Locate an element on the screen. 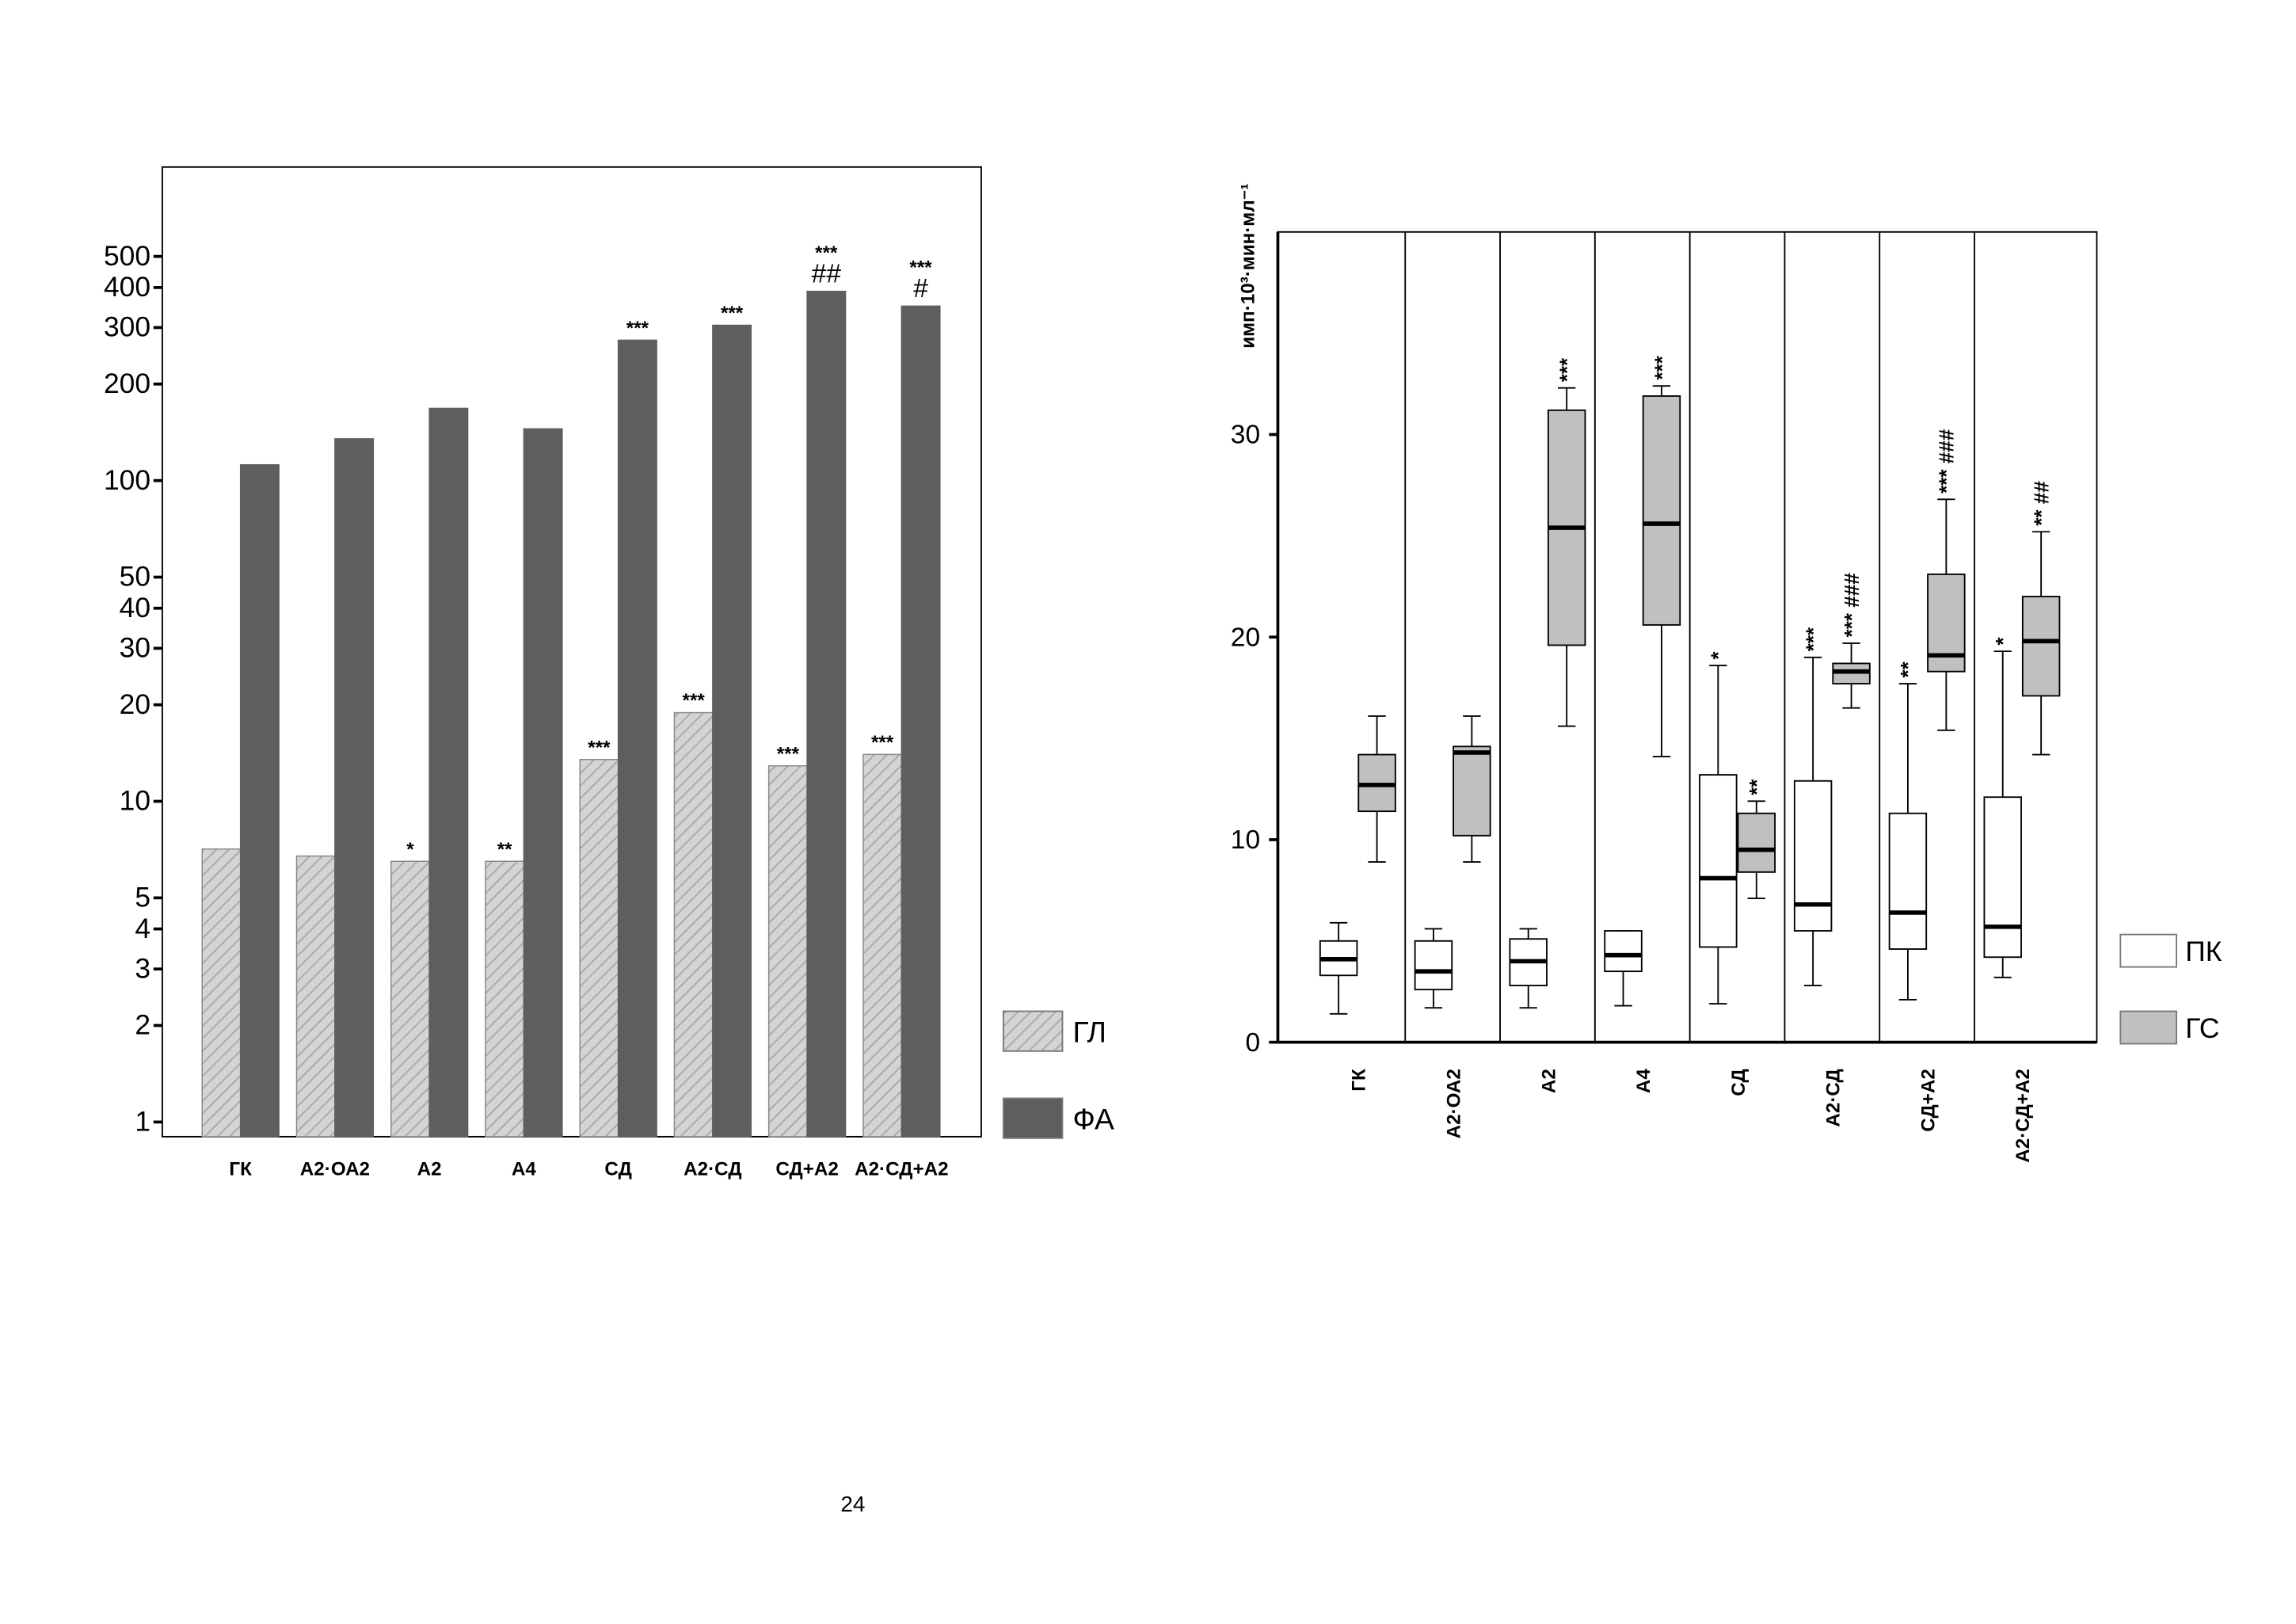 The image size is (2296, 1624). y-tick-label: 4 is located at coordinates (142, 928).